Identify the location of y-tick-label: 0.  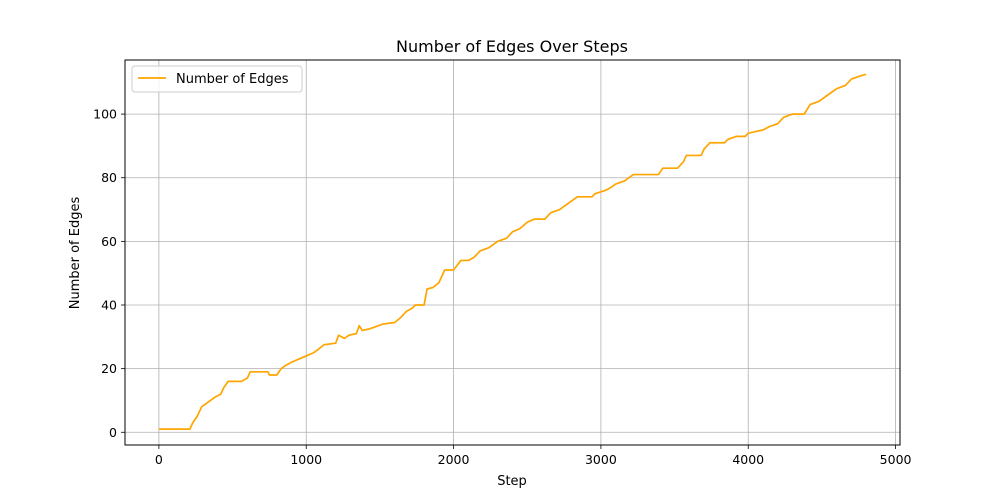
(113, 432).